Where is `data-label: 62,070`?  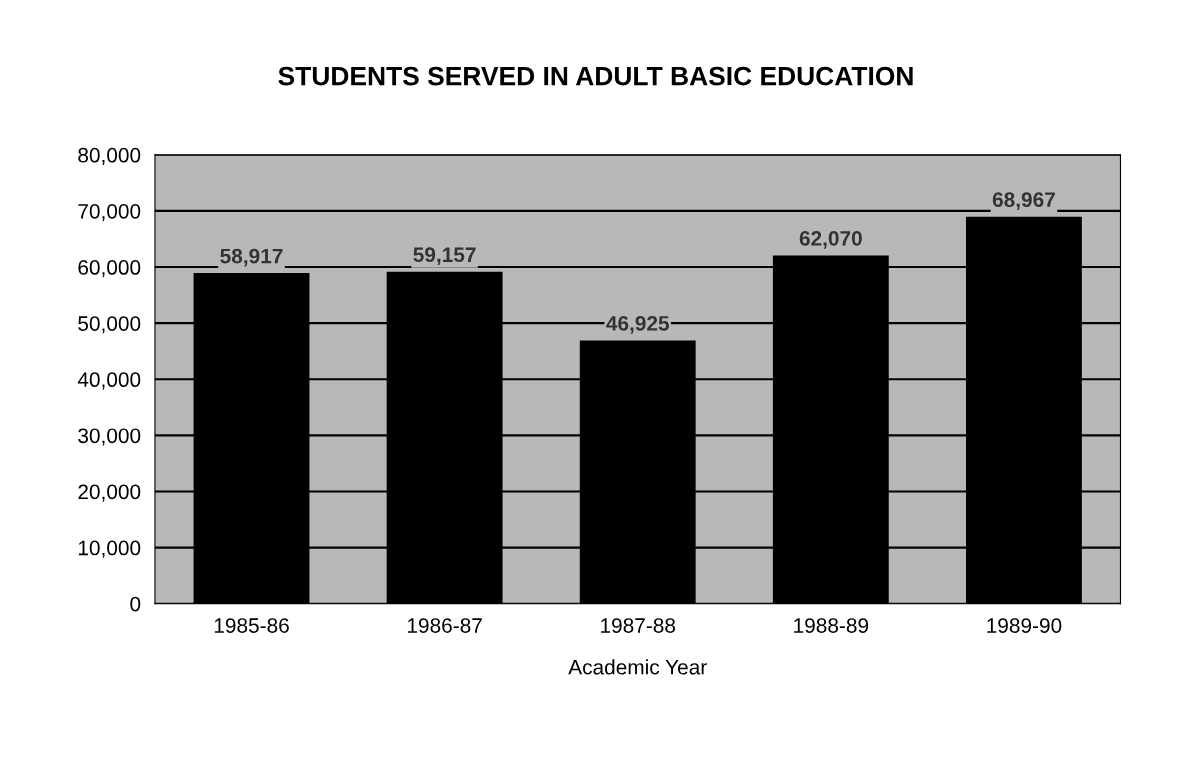 data-label: 62,070 is located at coordinates (830, 239).